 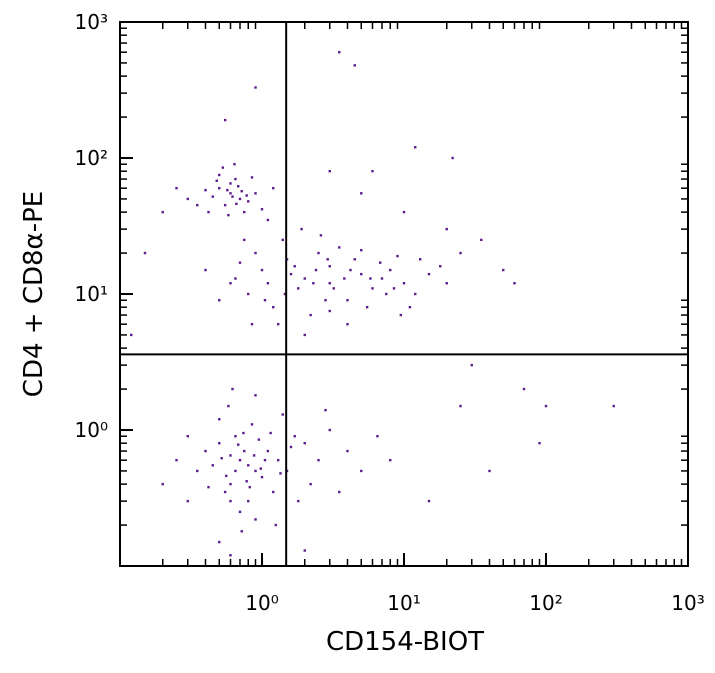 What do you see at coordinates (403, 603) in the screenshot?
I see `x-tick-label: 10¹` at bounding box center [403, 603].